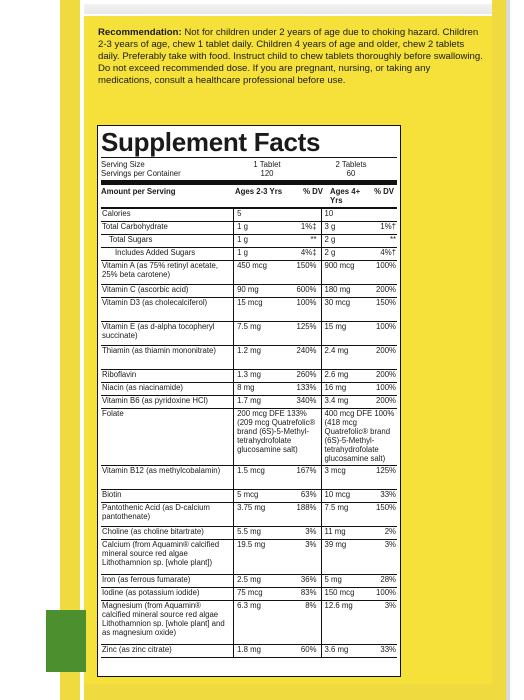 Image resolution: width=524 pixels, height=700 pixels. Describe the element at coordinates (305, 514) in the screenshot. I see `dv-ages-2-3: 188%` at that location.